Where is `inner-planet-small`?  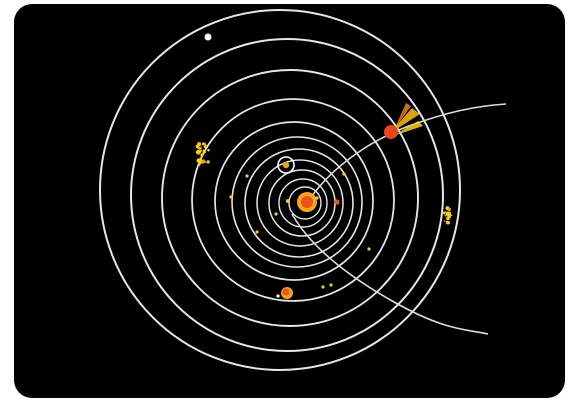 inner-planet-small is located at coordinates (288, 201).